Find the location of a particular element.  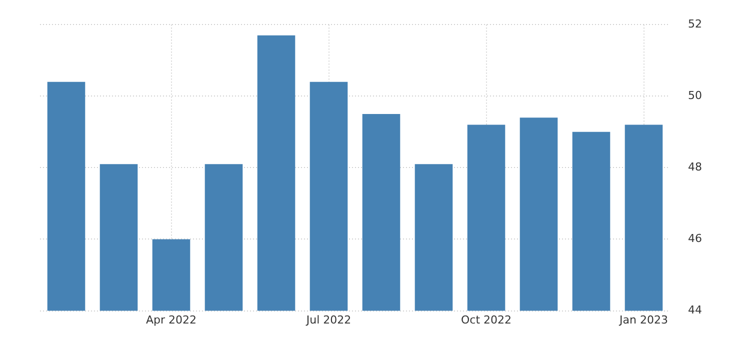

x-tick-label: Apr 2022 is located at coordinates (171, 319).